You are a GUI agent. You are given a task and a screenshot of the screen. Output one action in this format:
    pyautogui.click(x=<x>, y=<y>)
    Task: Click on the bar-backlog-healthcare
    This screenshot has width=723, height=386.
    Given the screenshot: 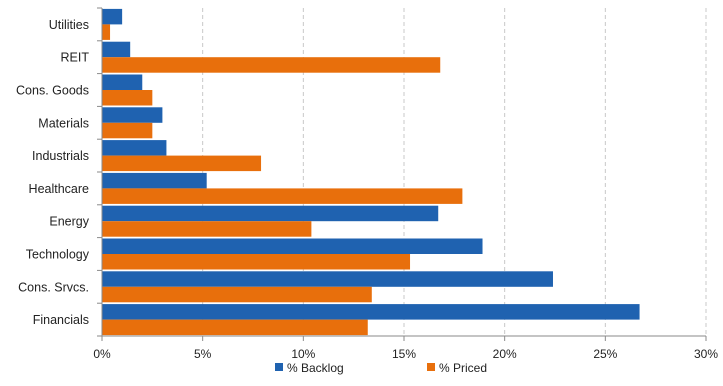 What is the action you would take?
    pyautogui.click(x=154, y=180)
    